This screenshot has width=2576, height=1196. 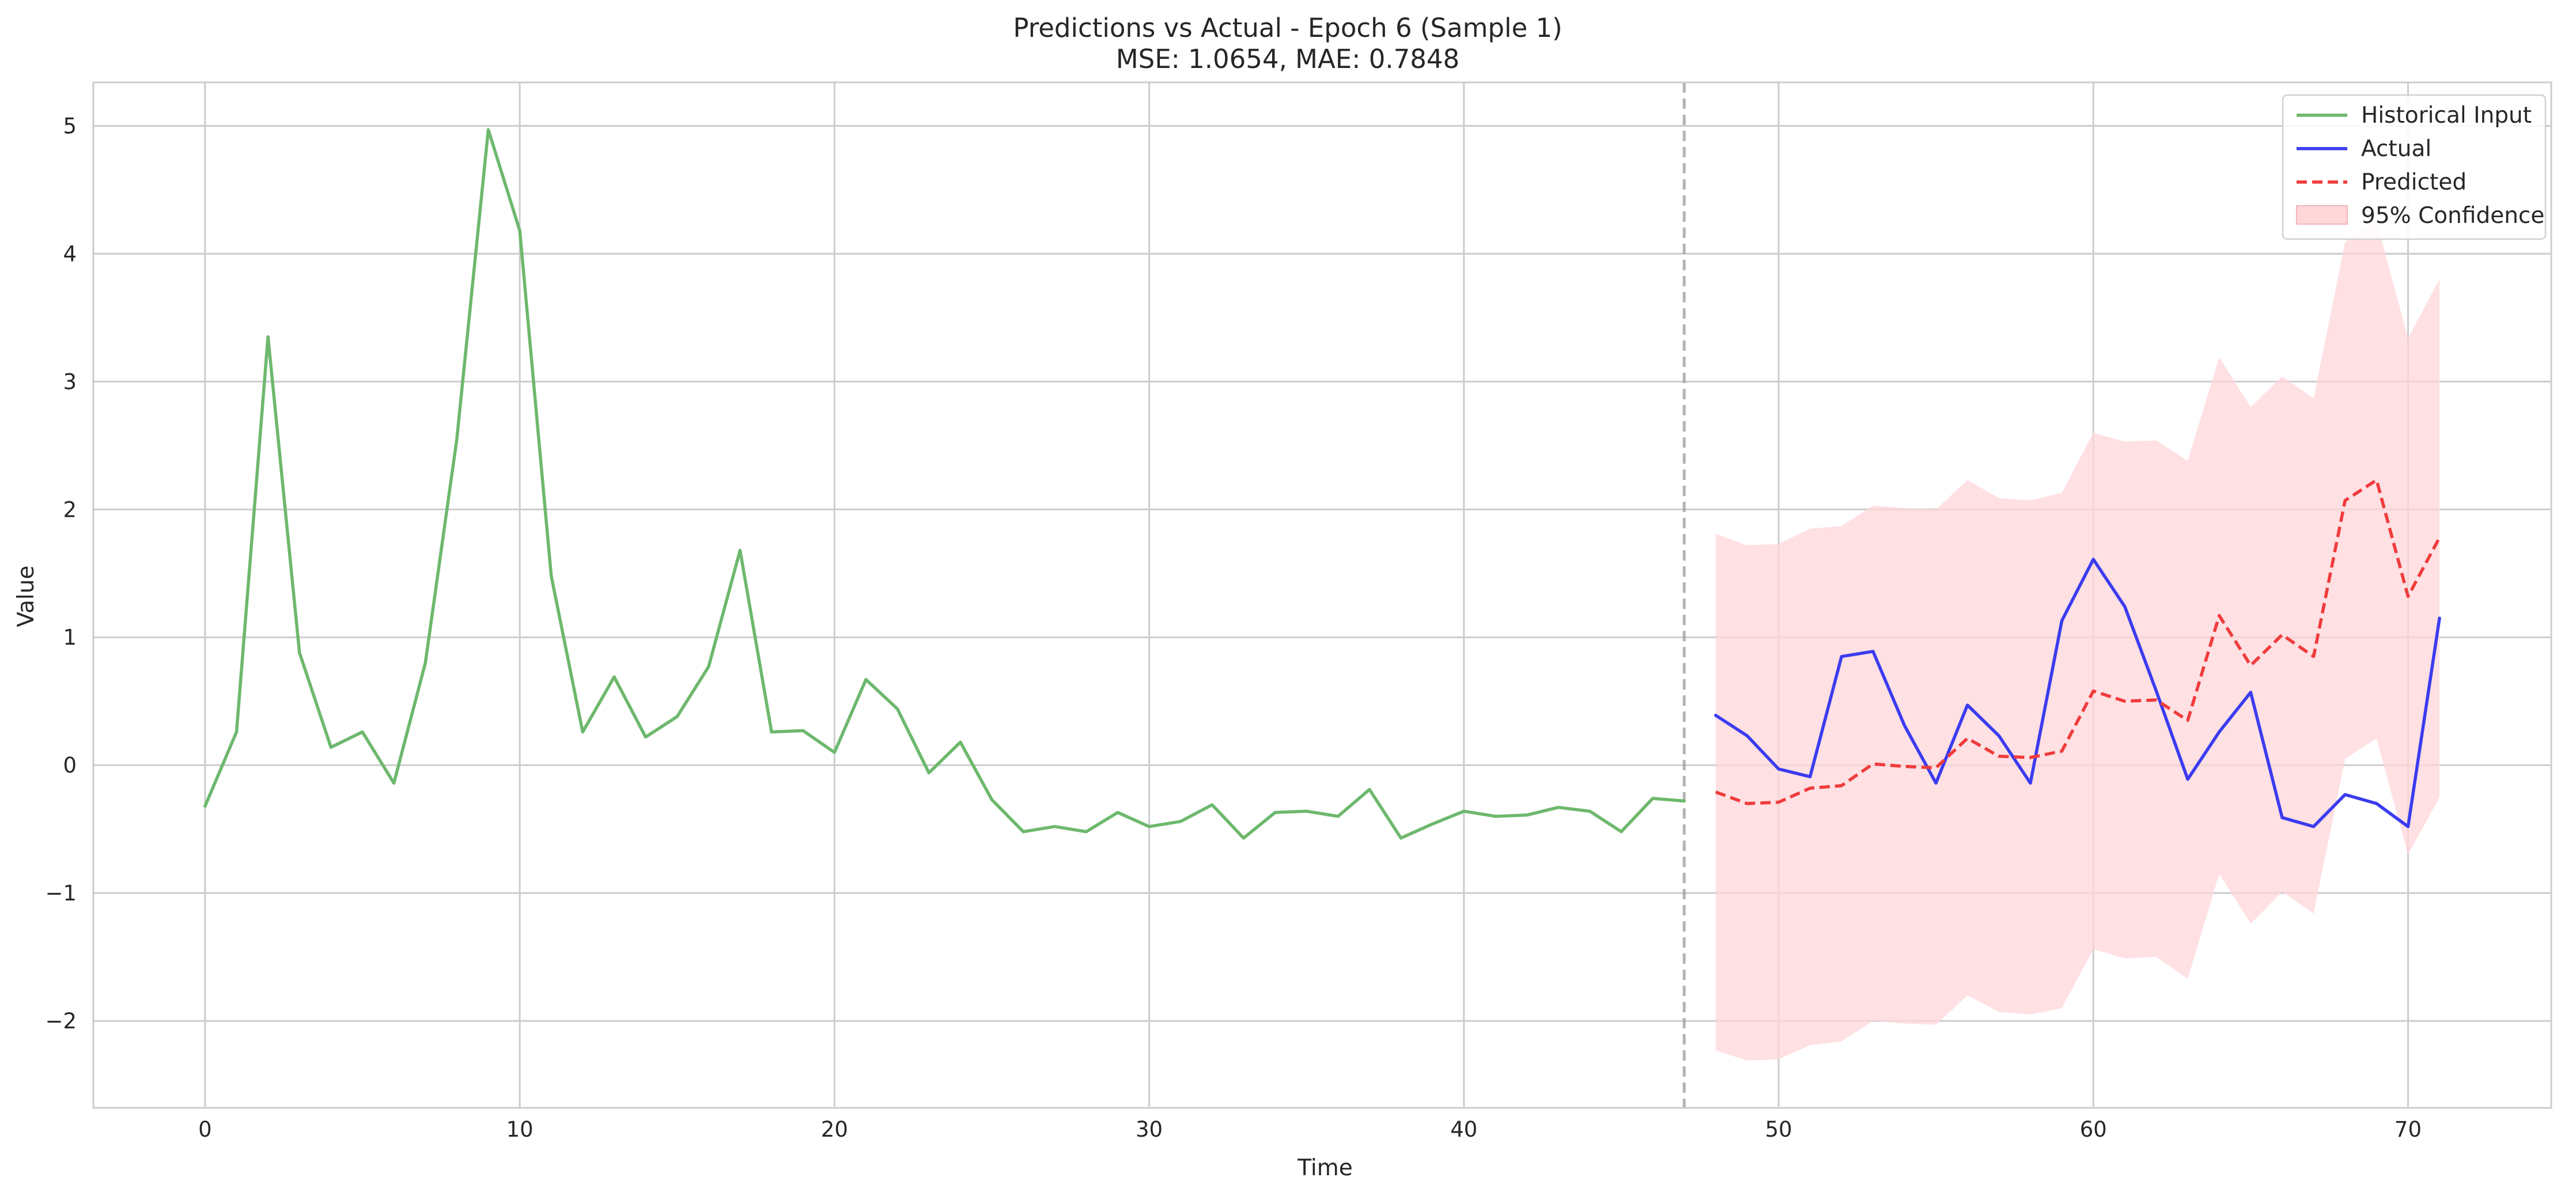 What do you see at coordinates (61, 573) in the screenshot?
I see `y-tick-labels: −2 −1 0 1 2 3 4 5` at bounding box center [61, 573].